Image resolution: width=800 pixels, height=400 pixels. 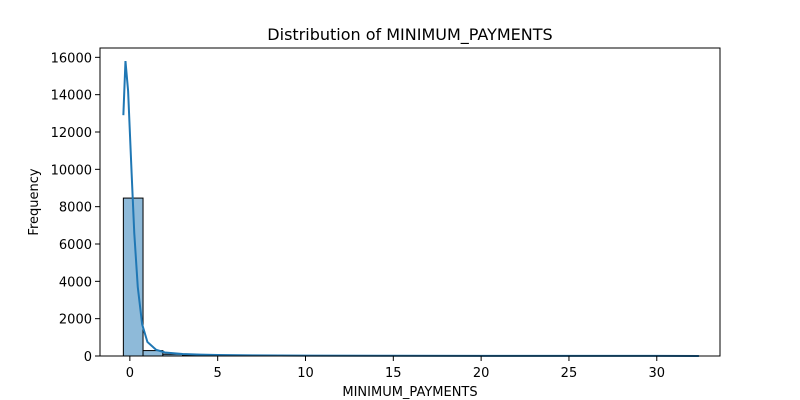 What do you see at coordinates (481, 373) in the screenshot?
I see `x-tick-label: 20` at bounding box center [481, 373].